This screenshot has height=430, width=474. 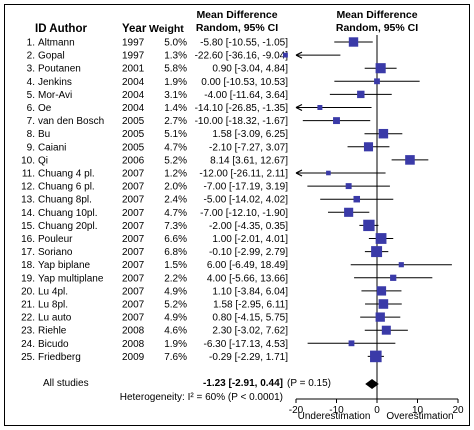 What do you see at coordinates (31, 69) in the screenshot?
I see `study-id: 3.` at bounding box center [31, 69].